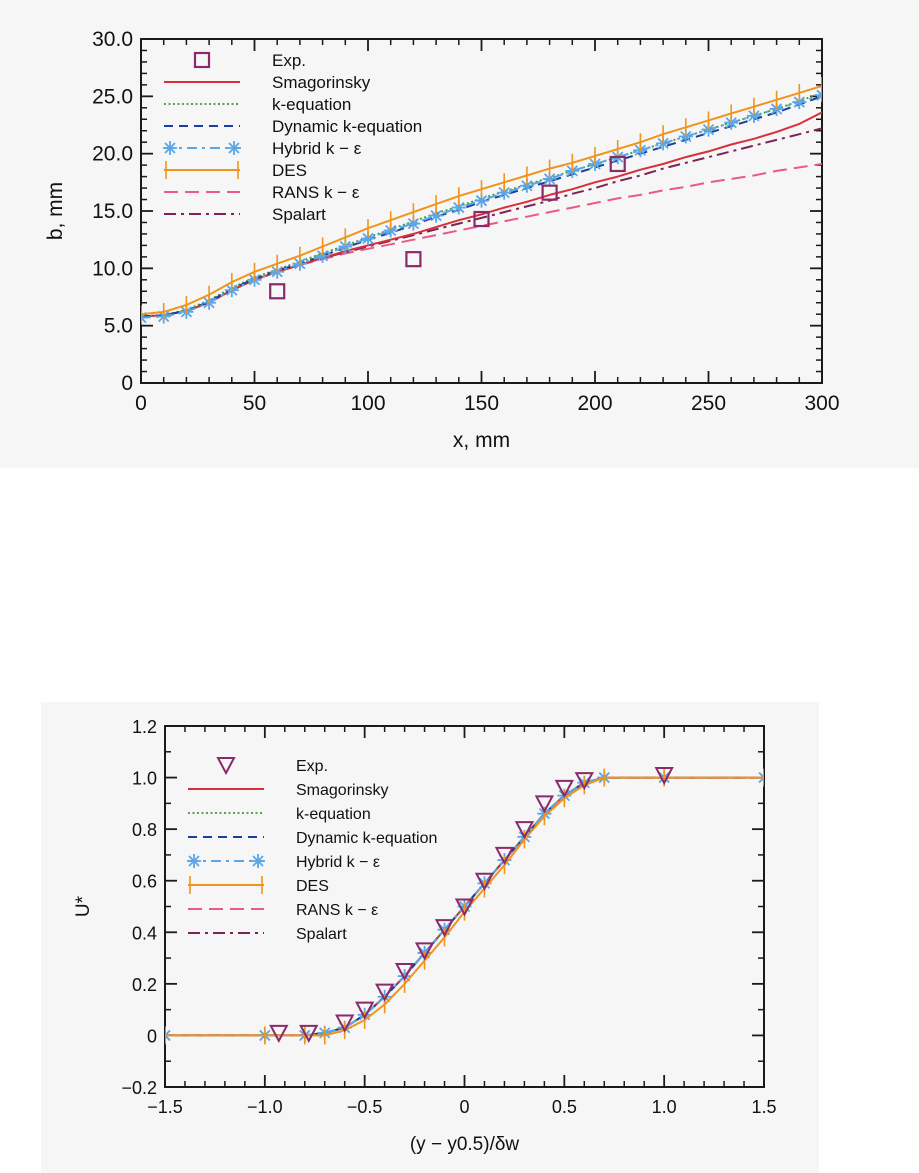  What do you see at coordinates (144, 830) in the screenshot?
I see `y-tick-label: 0.8` at bounding box center [144, 830].